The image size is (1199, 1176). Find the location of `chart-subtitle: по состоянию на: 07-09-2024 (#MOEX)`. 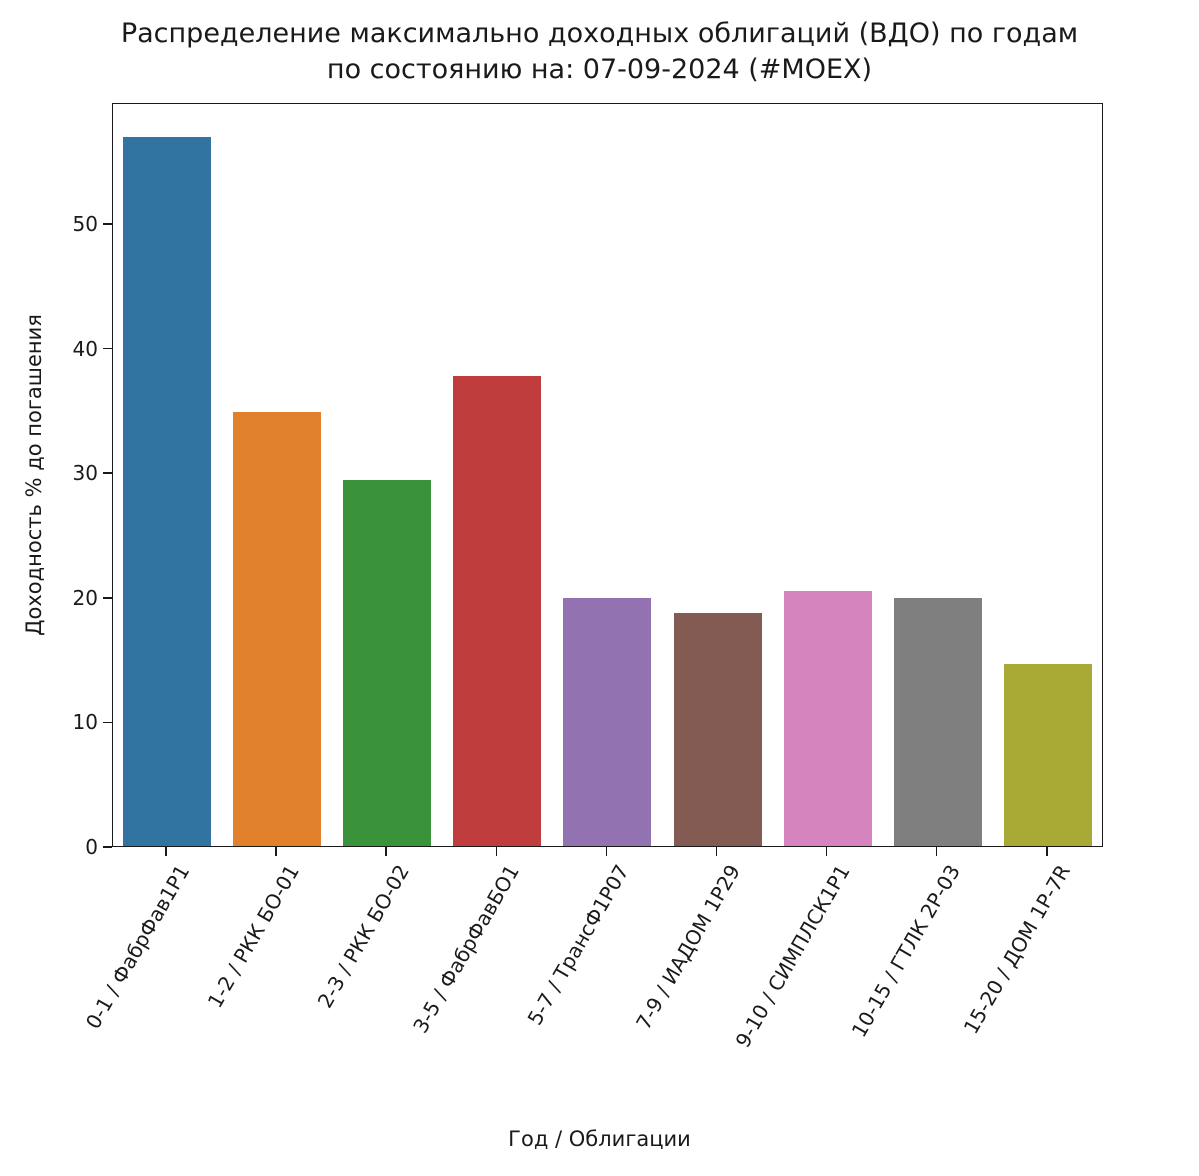

chart-subtitle: по состоянию на: 07-09-2024 (#MOEX) is located at coordinates (599, 69).